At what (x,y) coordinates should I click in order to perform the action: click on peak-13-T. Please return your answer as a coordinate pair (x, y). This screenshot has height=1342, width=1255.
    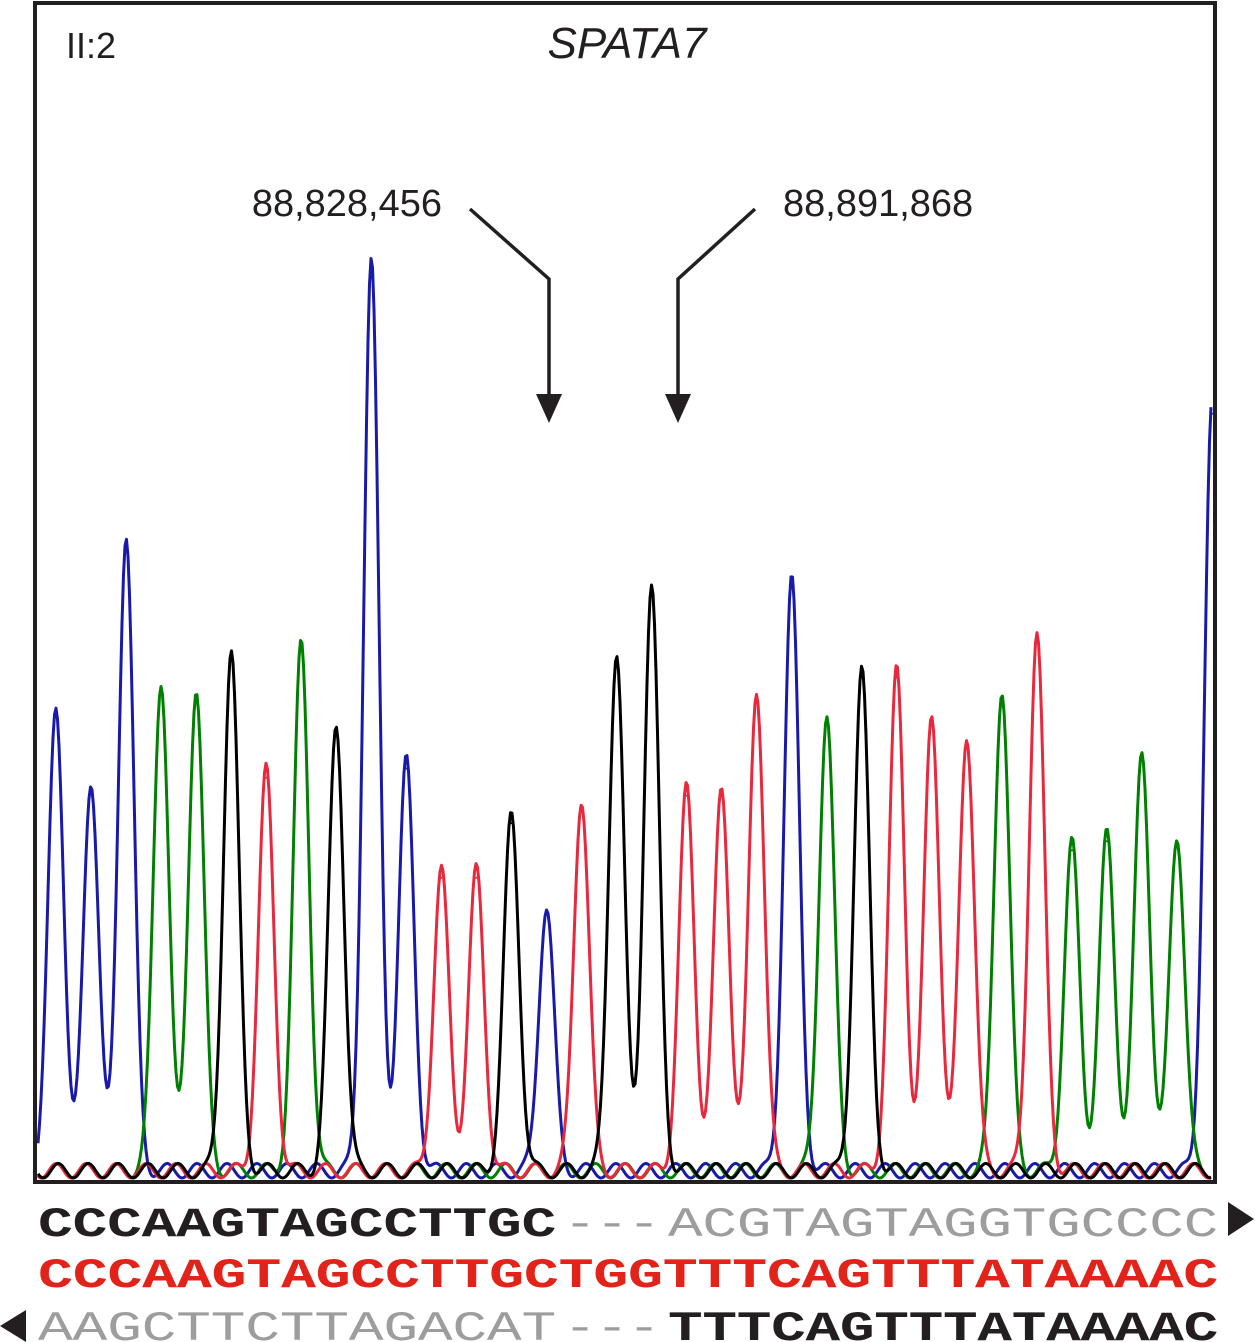
    Looking at the image, I should click on (476, 877).